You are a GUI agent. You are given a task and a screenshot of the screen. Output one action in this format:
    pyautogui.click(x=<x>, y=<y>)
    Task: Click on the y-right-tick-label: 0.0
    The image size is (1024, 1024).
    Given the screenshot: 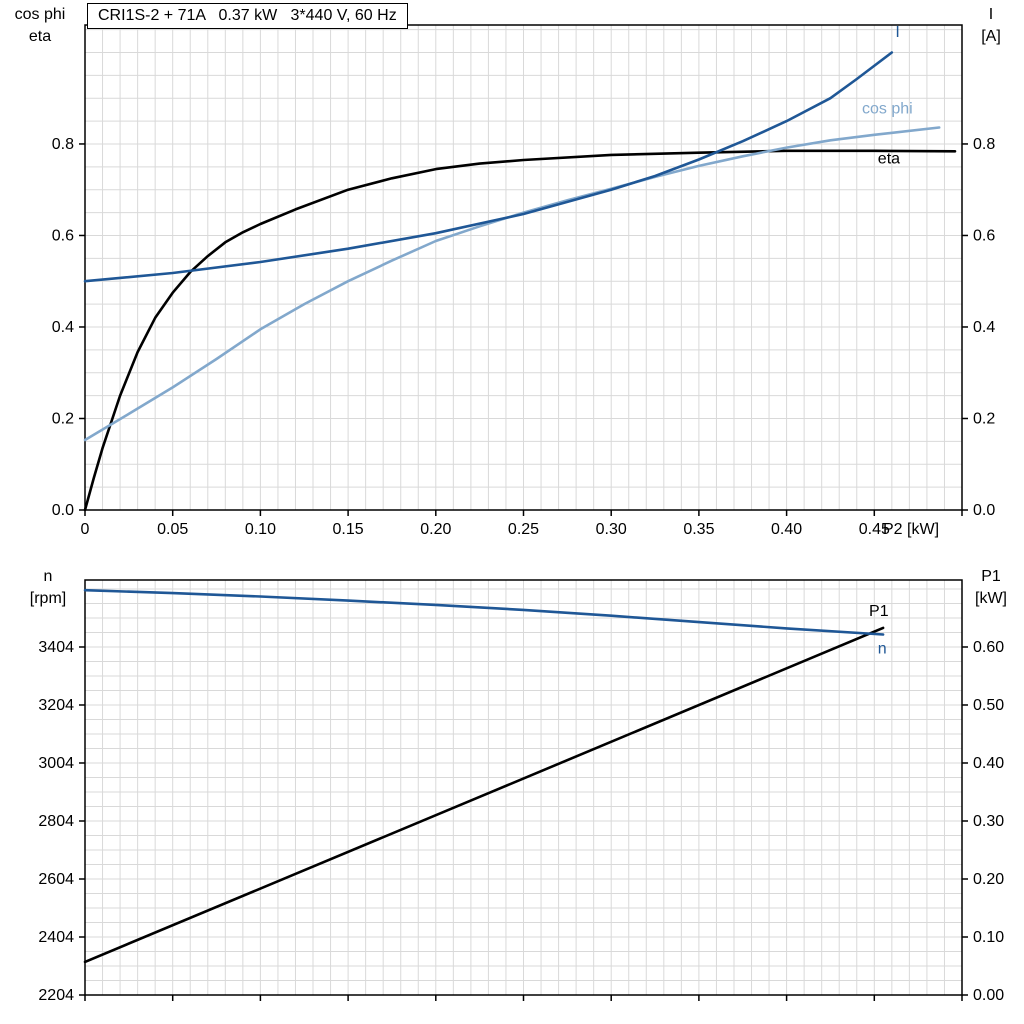 What is the action you would take?
    pyautogui.click(x=984, y=510)
    